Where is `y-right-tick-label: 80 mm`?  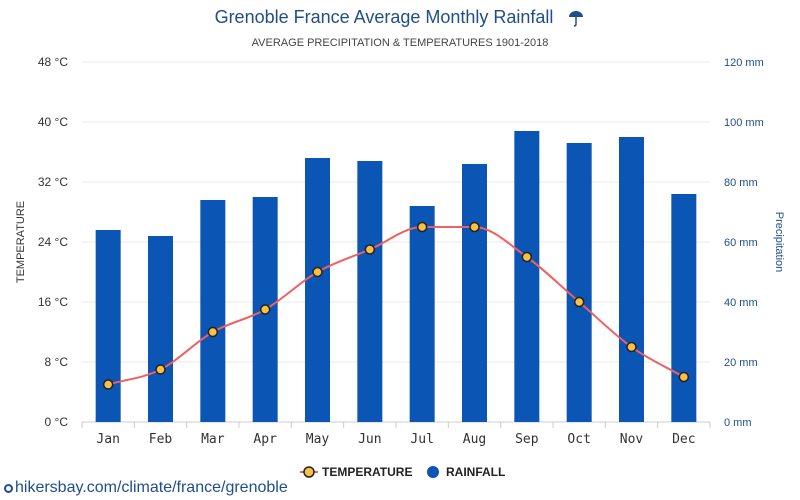
y-right-tick-label: 80 mm is located at coordinates (741, 183).